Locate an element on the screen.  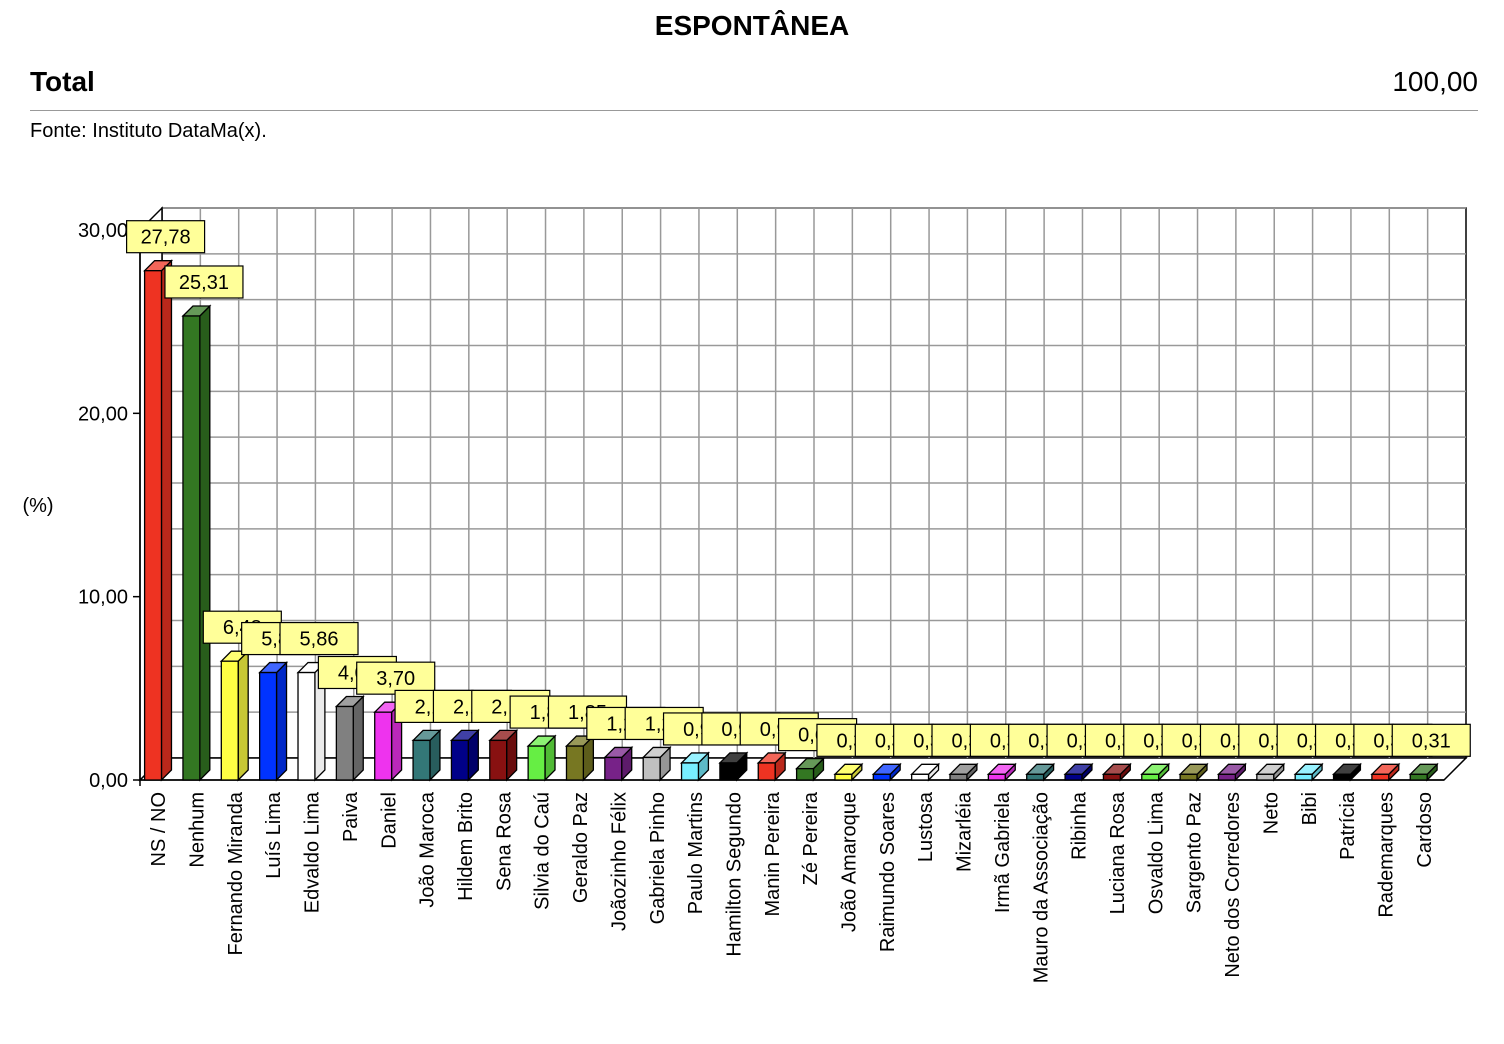
category-label: Paulo Martins is located at coordinates (696, 853).